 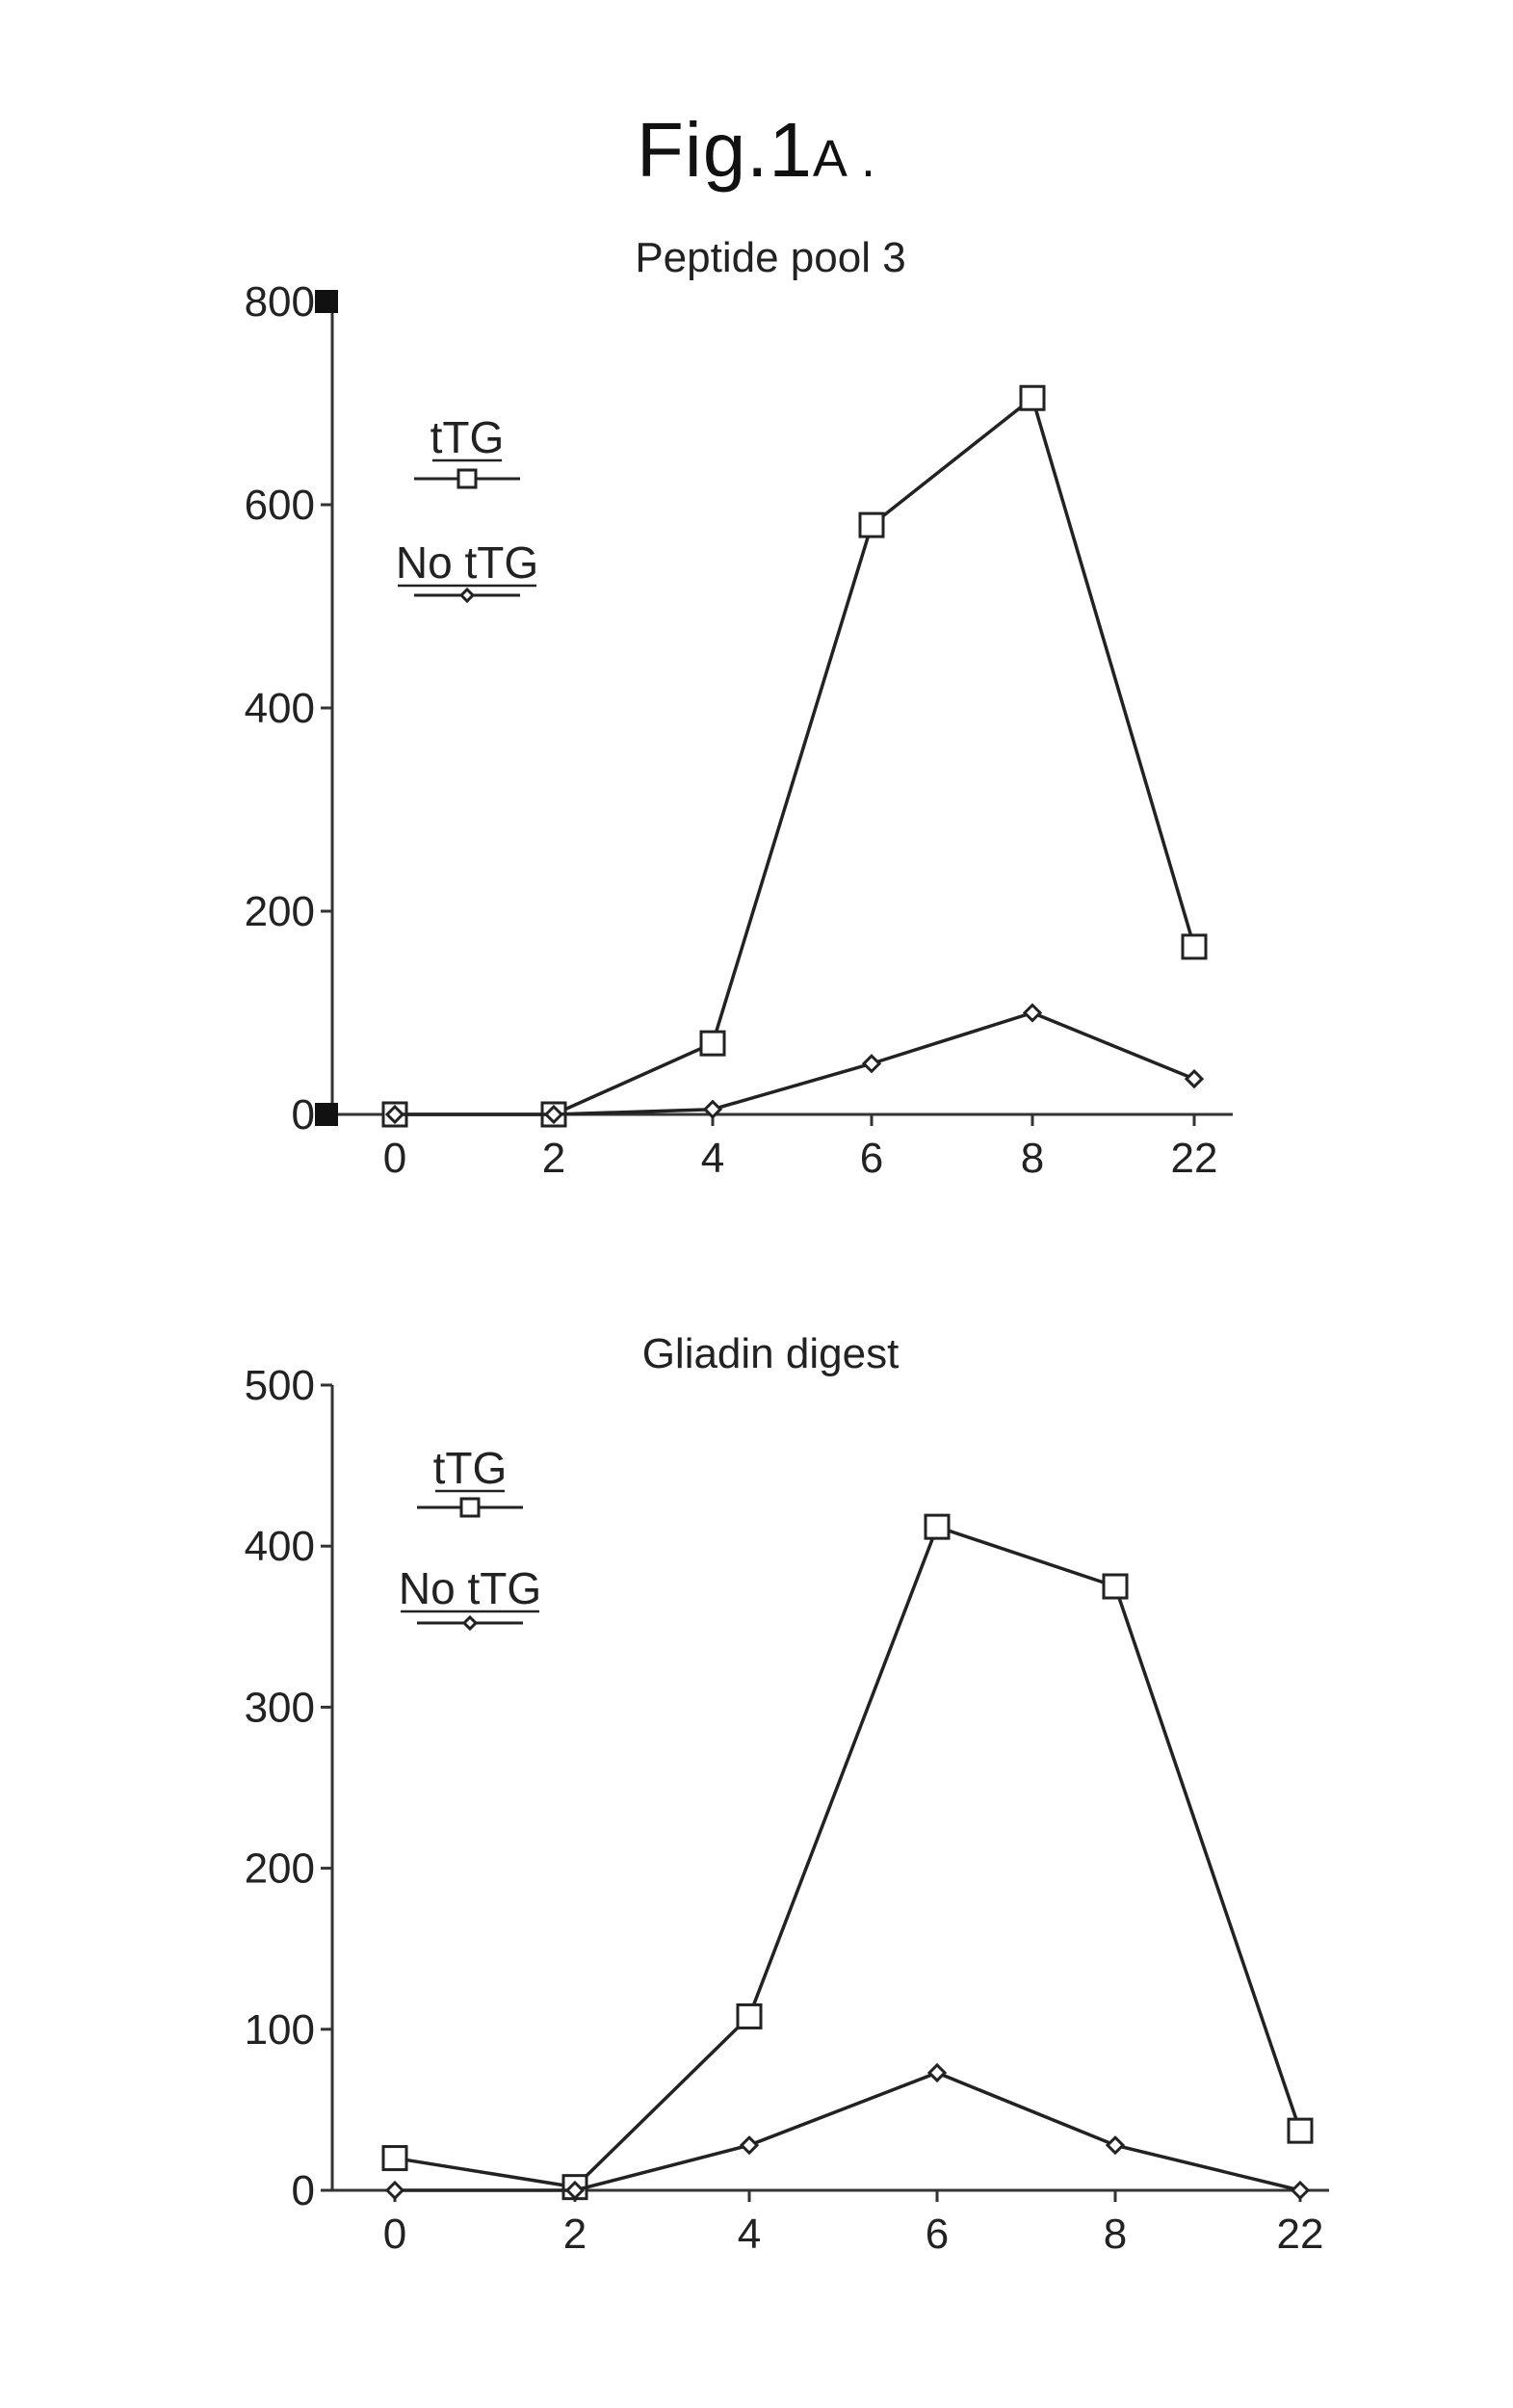 I want to click on y-tick-label: 500, so click(x=280, y=1385).